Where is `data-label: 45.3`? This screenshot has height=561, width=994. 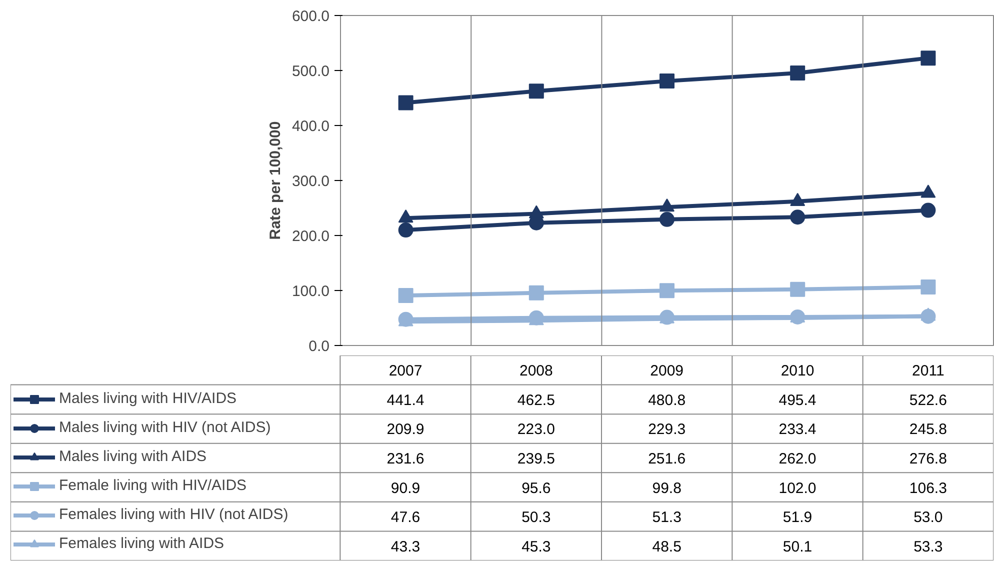
data-label: 45.3 is located at coordinates (536, 547).